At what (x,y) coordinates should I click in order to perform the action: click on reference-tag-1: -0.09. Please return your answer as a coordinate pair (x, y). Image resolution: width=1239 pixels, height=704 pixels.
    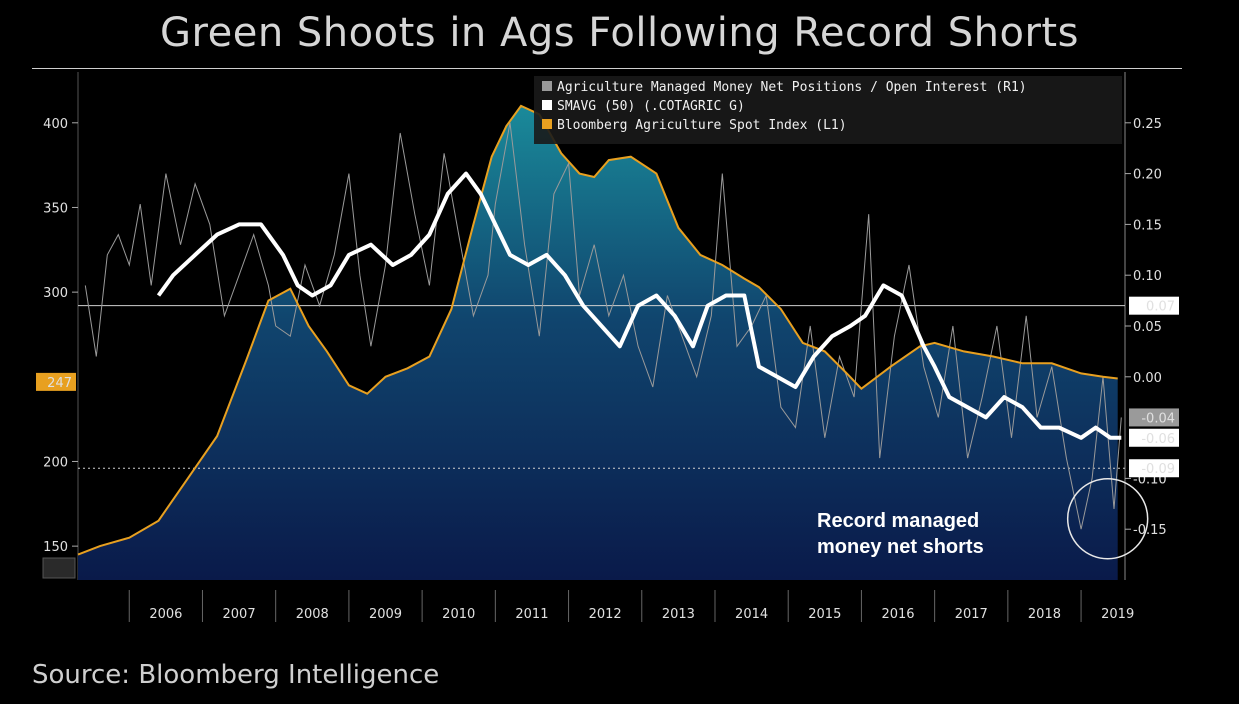
    Looking at the image, I should click on (1158, 469).